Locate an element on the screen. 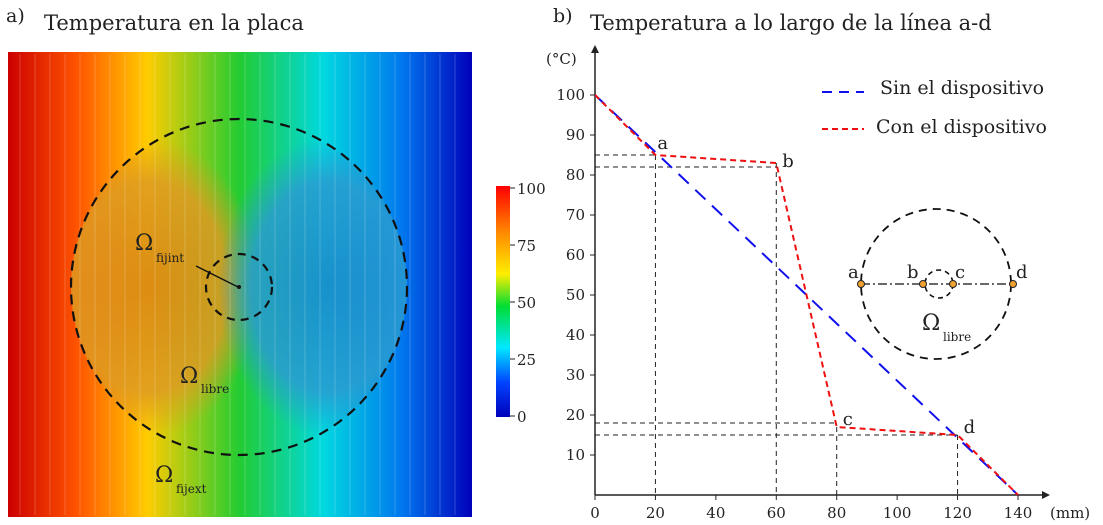 This screenshot has height=525, width=1103. colorbar-tick-25: 25 is located at coordinates (526, 360).